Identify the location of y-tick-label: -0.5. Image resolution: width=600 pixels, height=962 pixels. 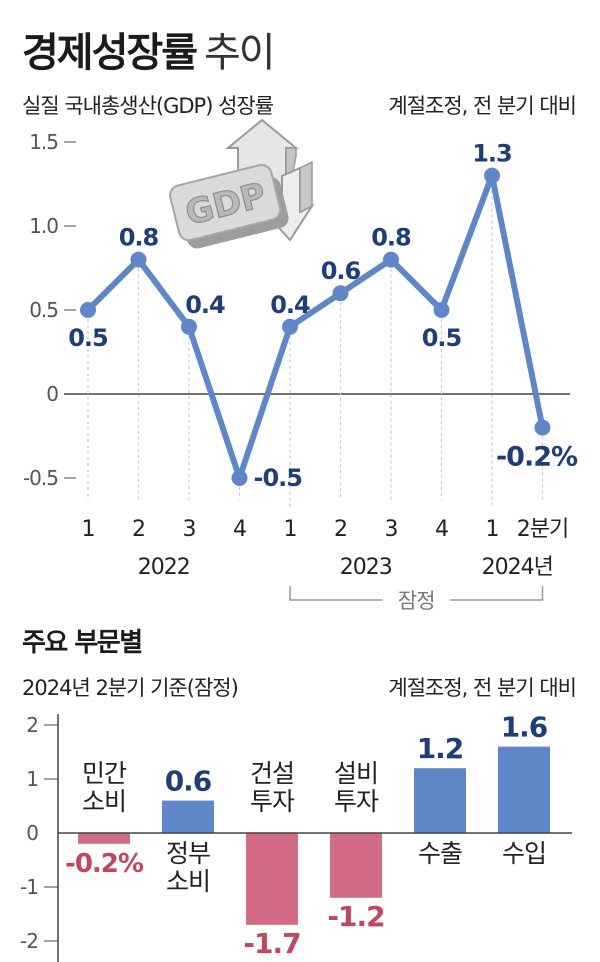
(40, 478).